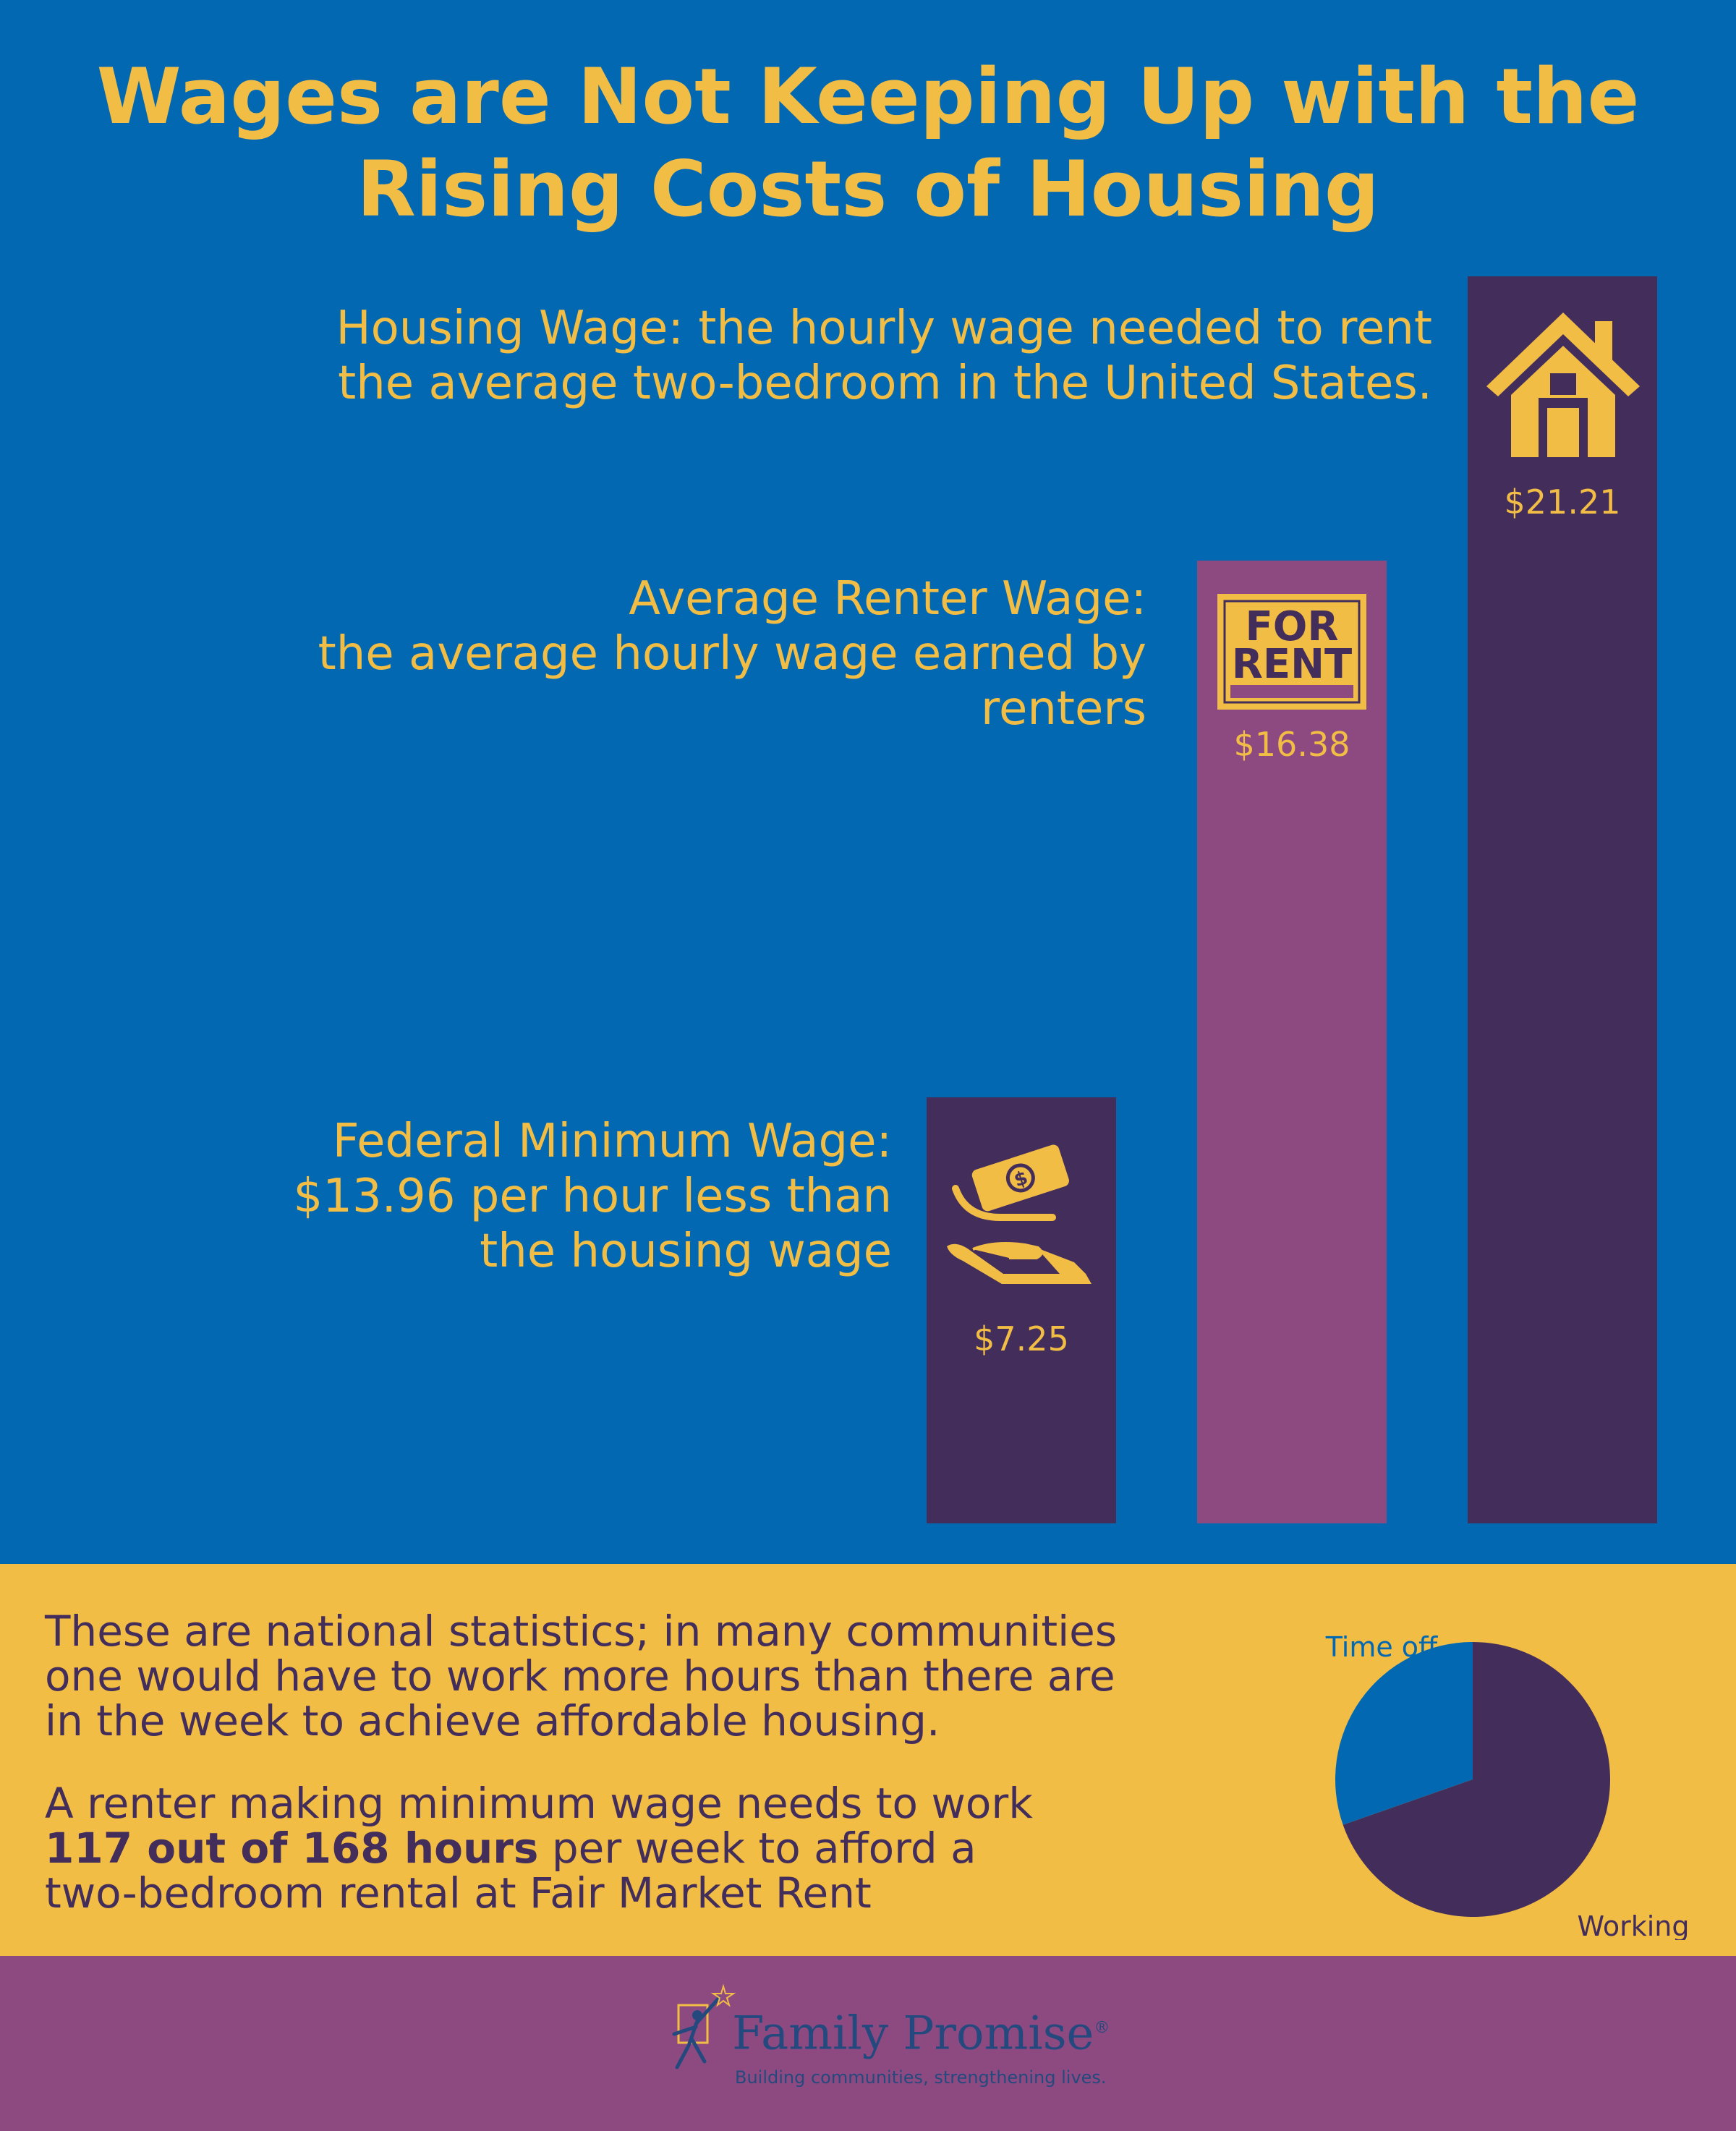  I want to click on renter-wage-label-line-2: the average hourly wage earned by, so click(732, 654).